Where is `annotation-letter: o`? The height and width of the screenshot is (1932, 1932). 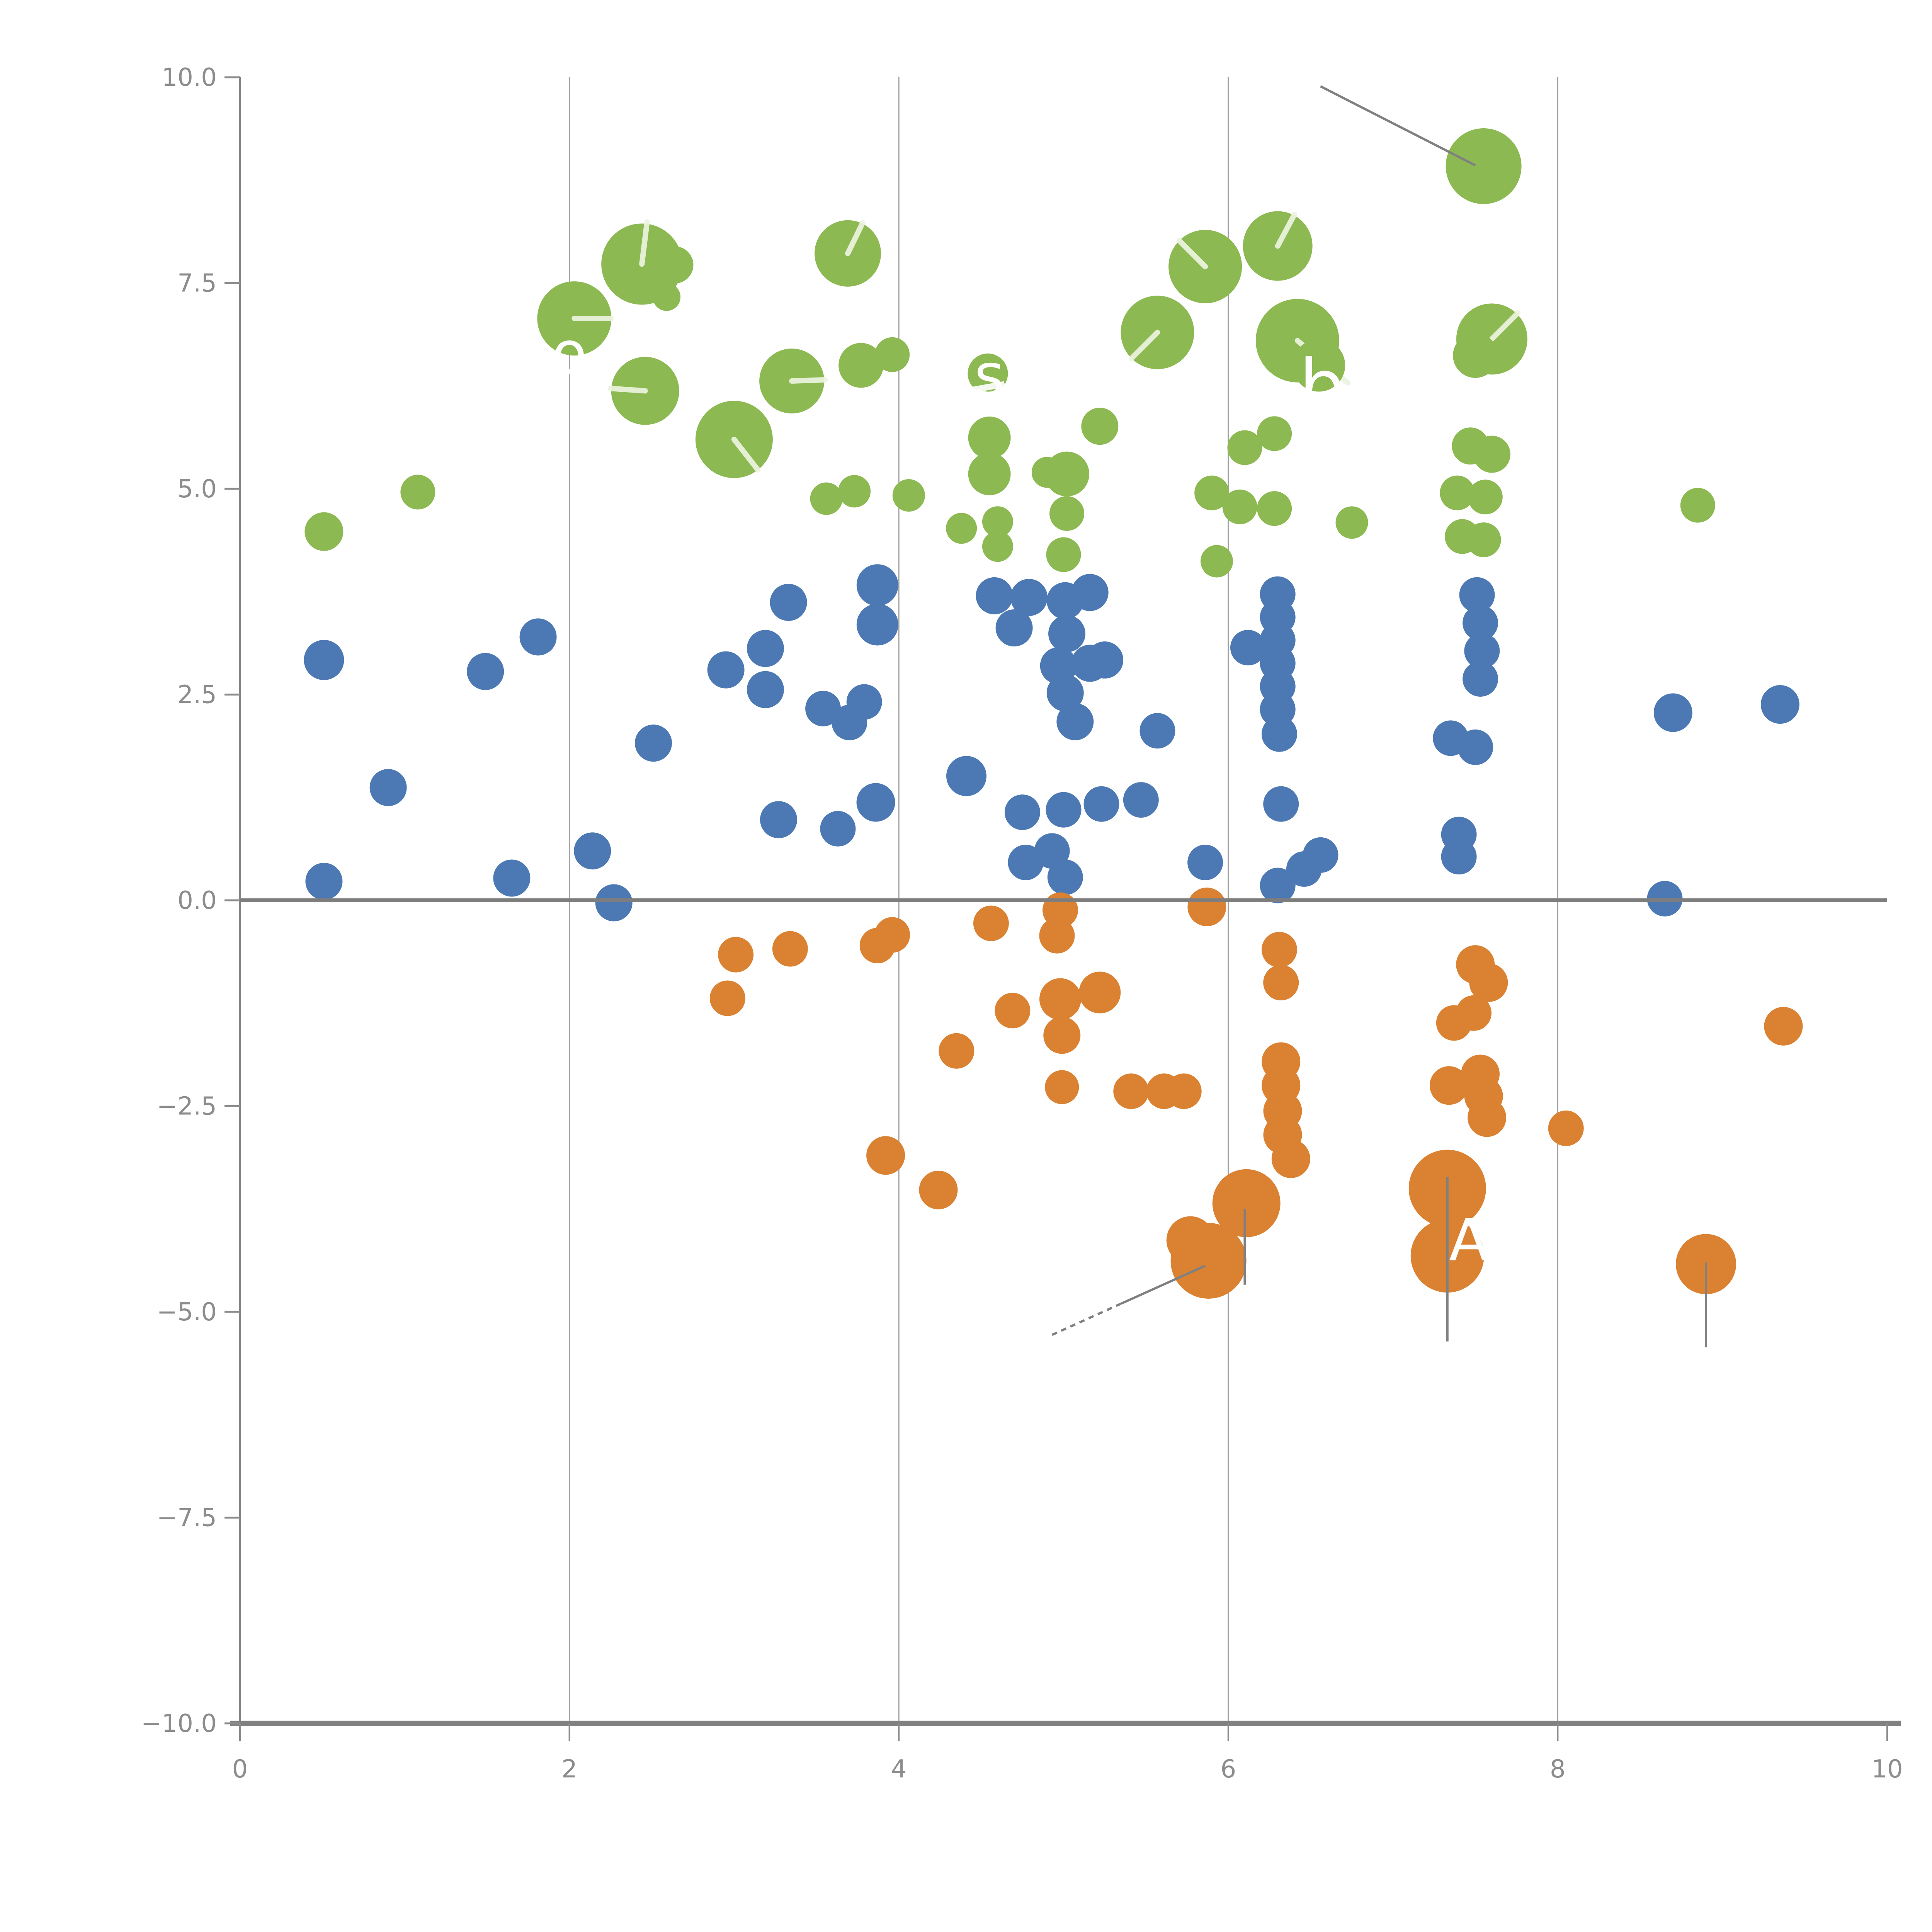 annotation-letter: o is located at coordinates (570, 353).